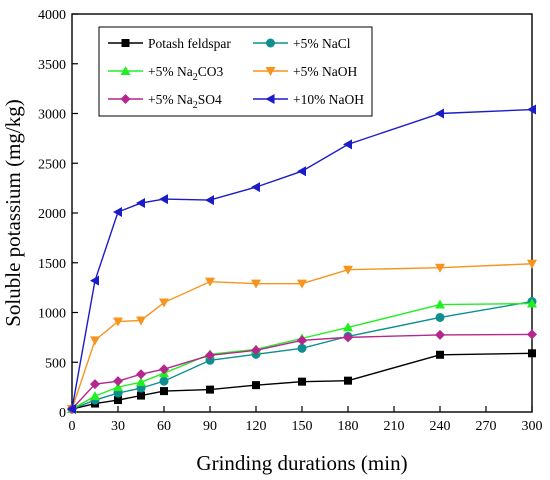 The width and height of the screenshot is (550, 480). I want to click on x-tick-label: 120, so click(256, 426).